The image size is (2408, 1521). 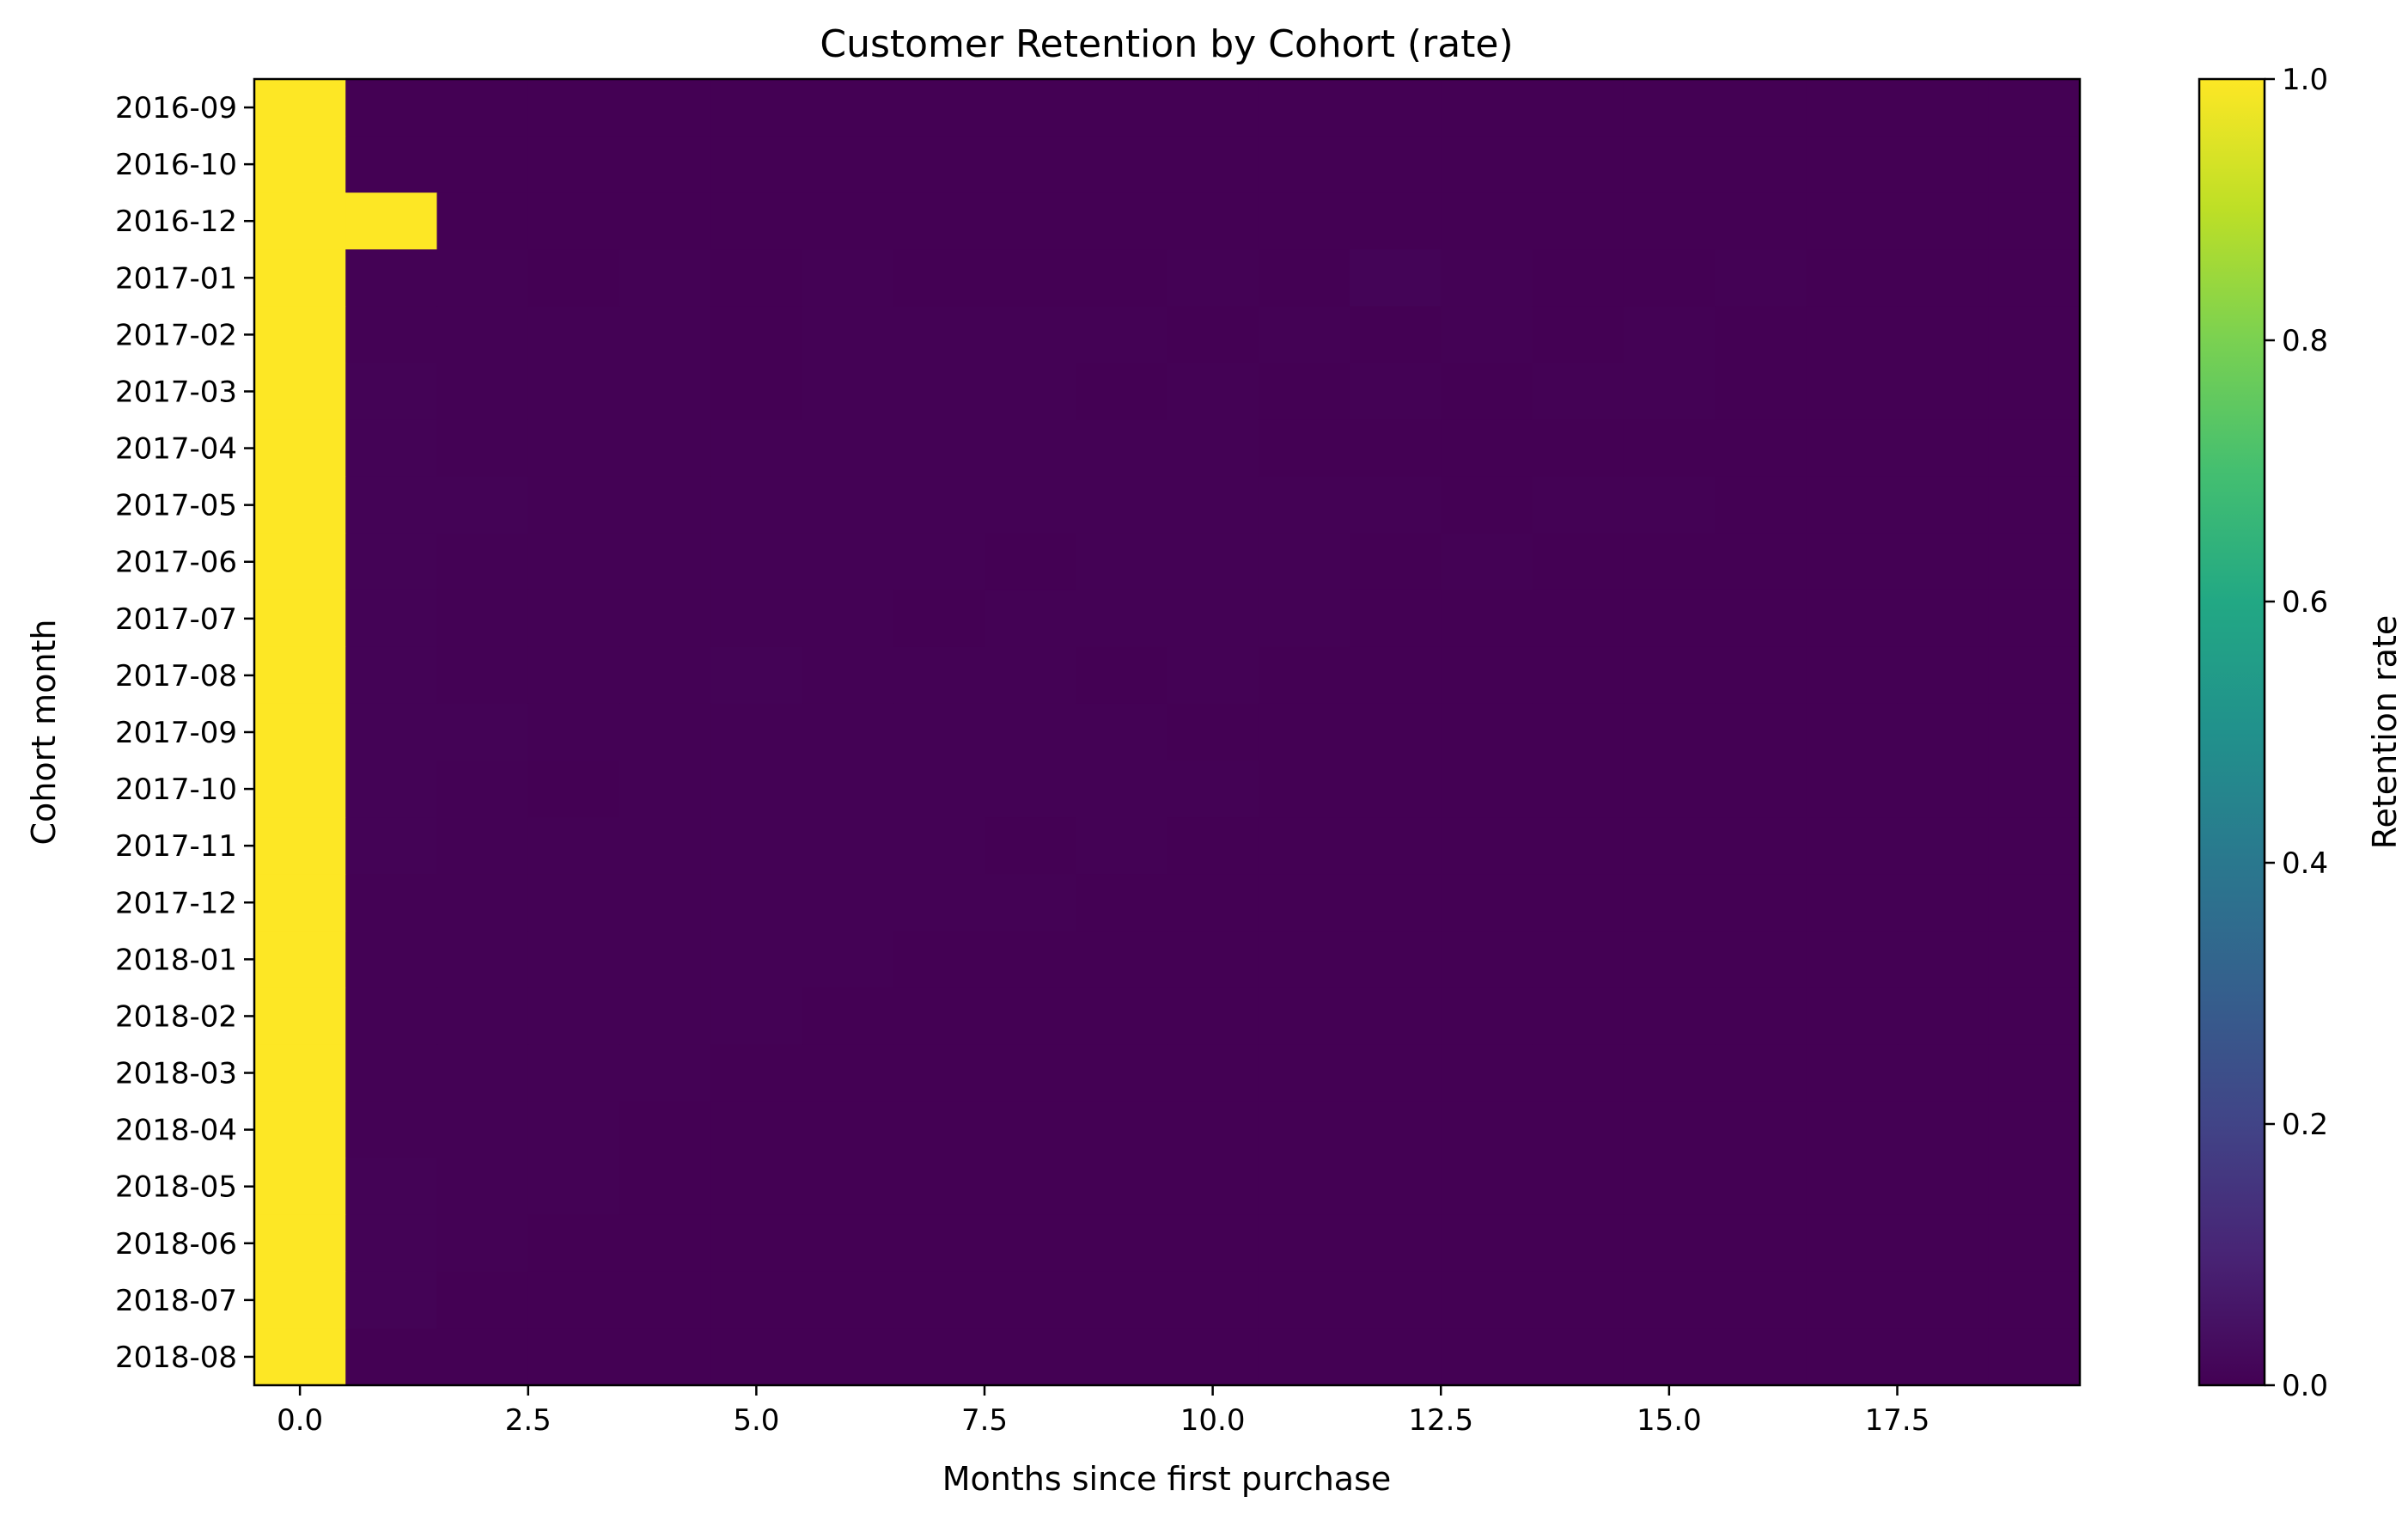 I want to click on y-tick-label: 2017-03, so click(x=176, y=392).